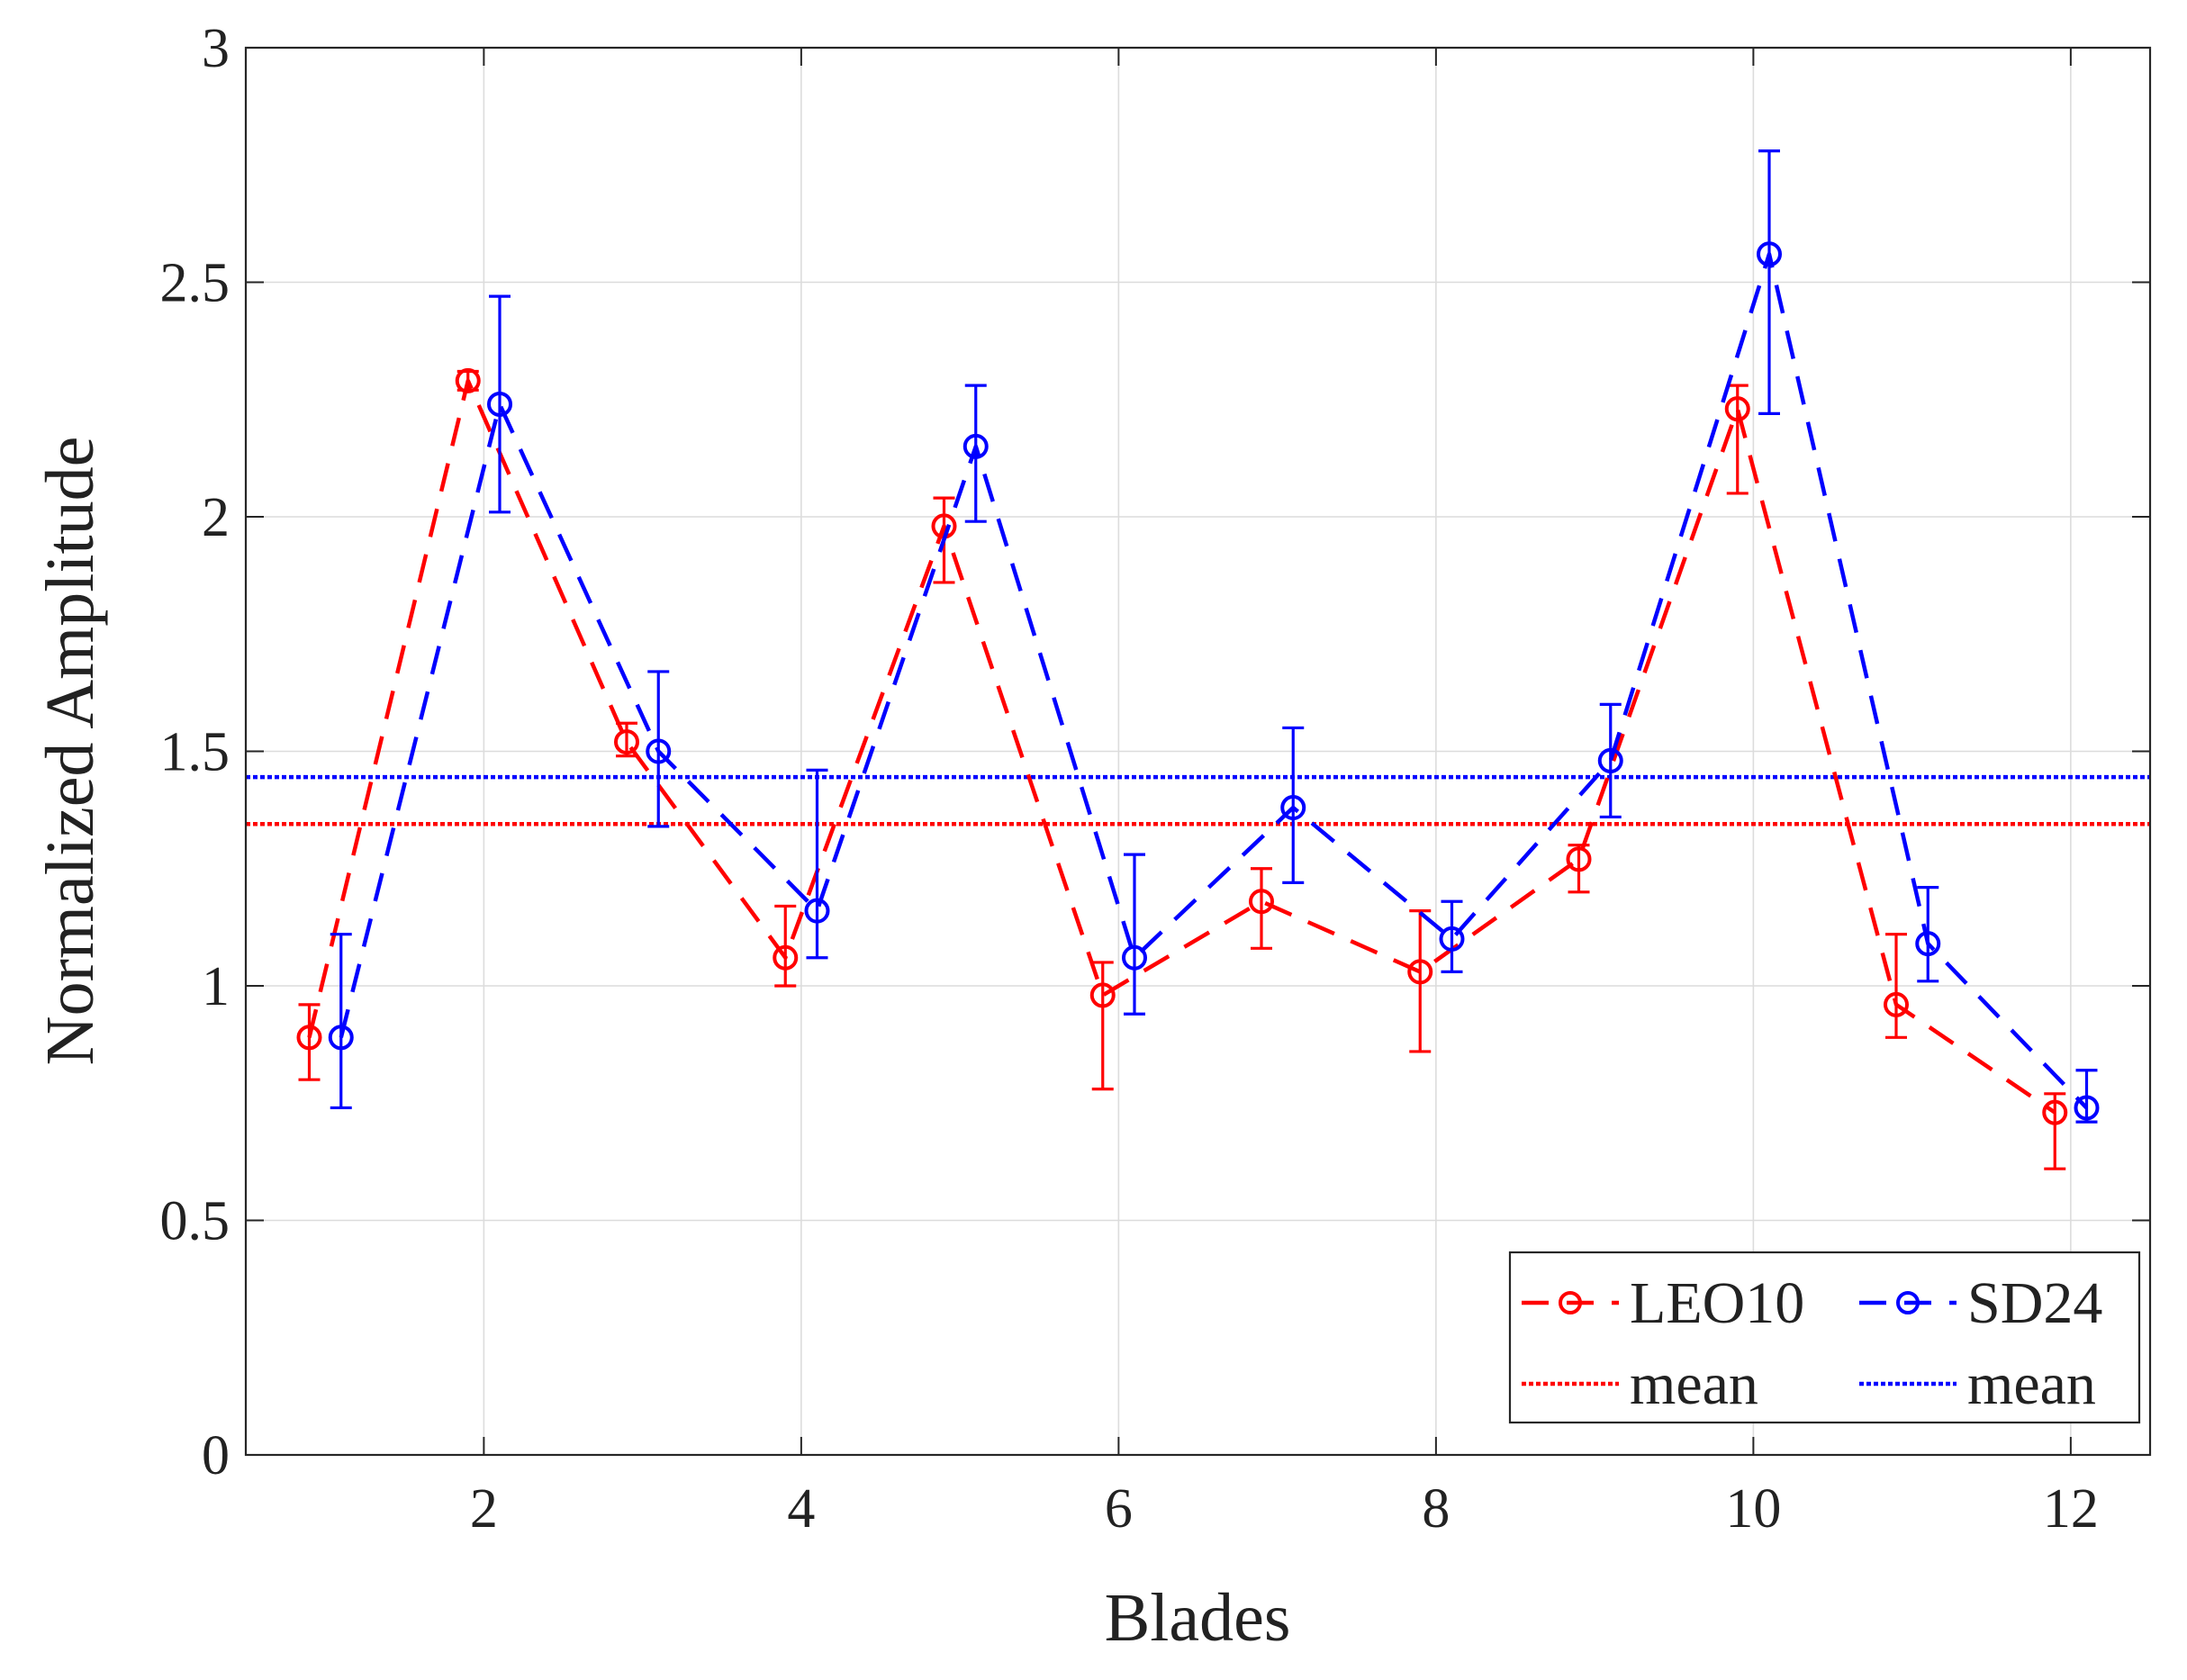  Describe the element at coordinates (1198, 1618) in the screenshot. I see `x-axis-label: Blades` at that location.